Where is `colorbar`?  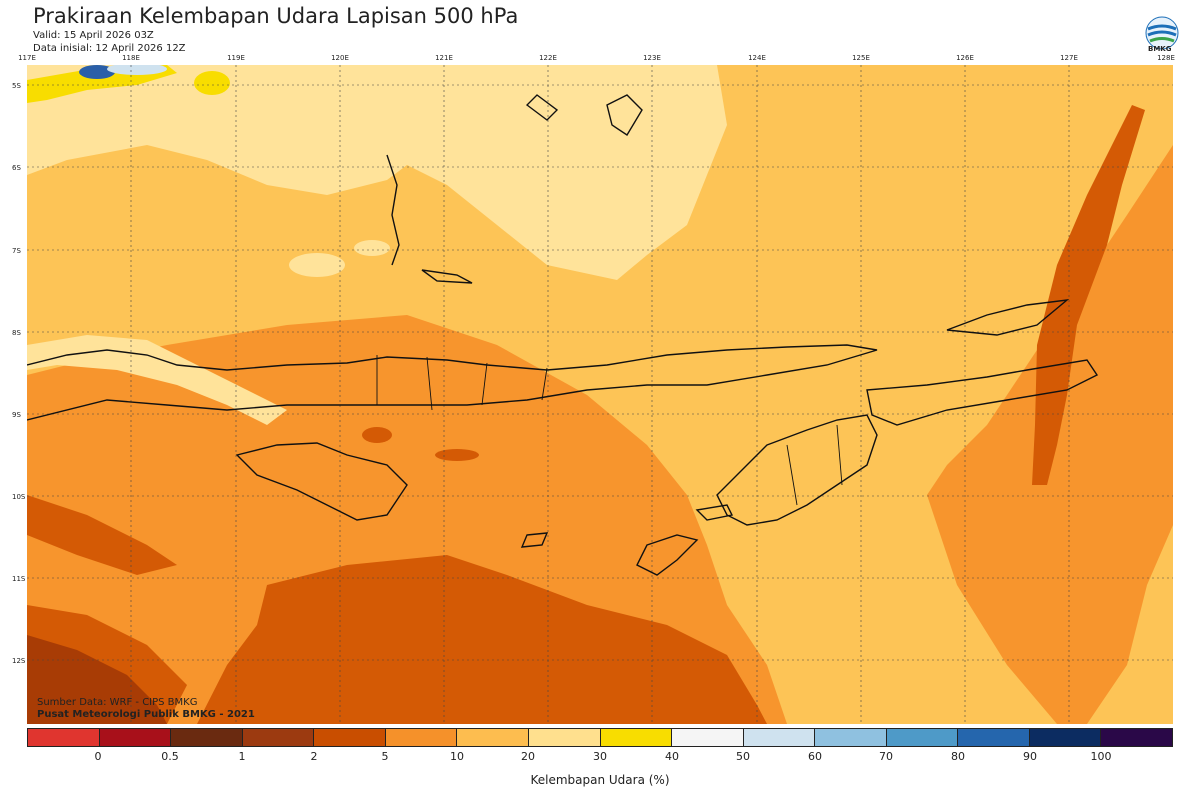 colorbar is located at coordinates (600, 737).